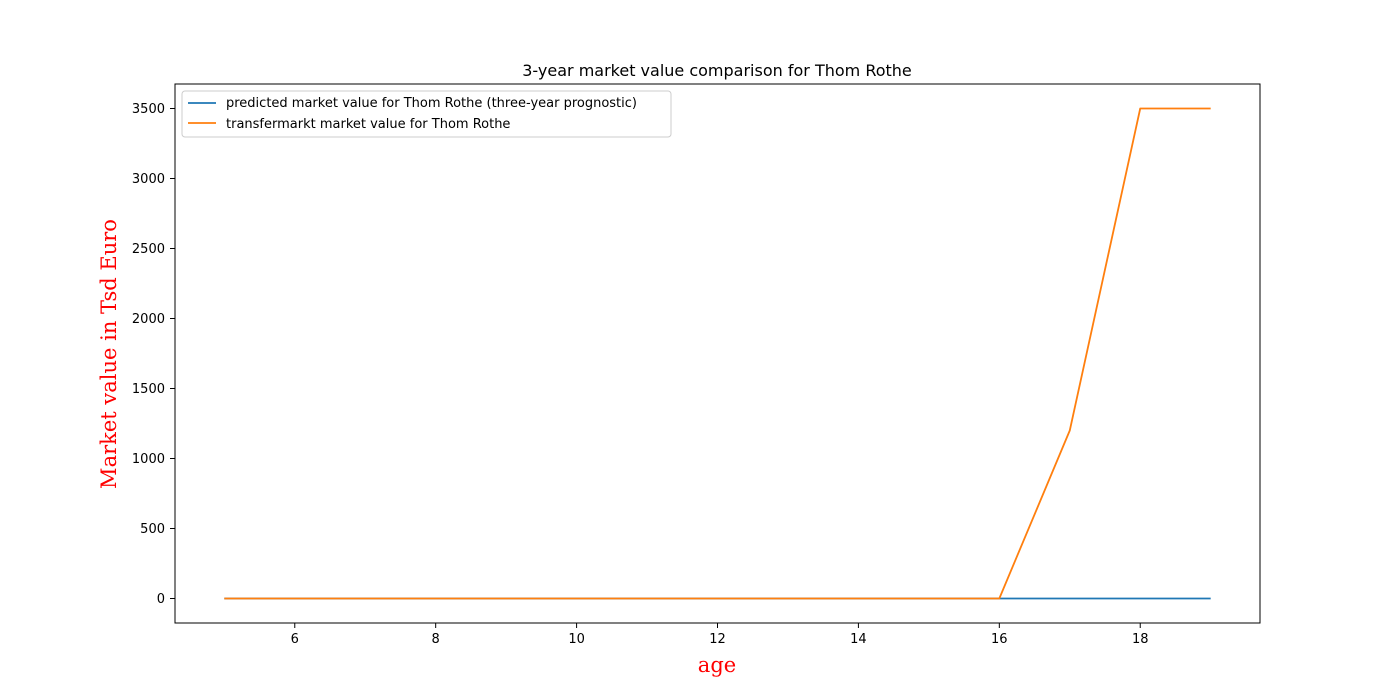 The height and width of the screenshot is (700, 1400). I want to click on y-tick-label: 2000, so click(148, 319).